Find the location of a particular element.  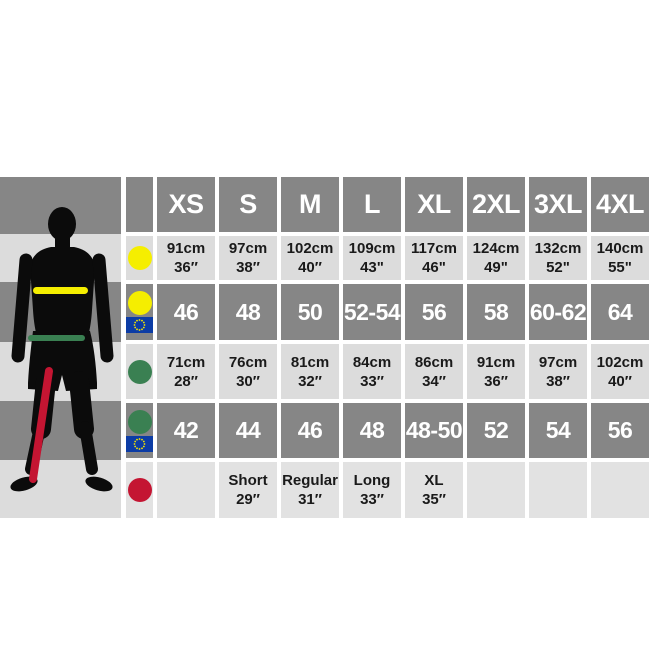

table-cell: 81cm 32″ is located at coordinates (310, 371).